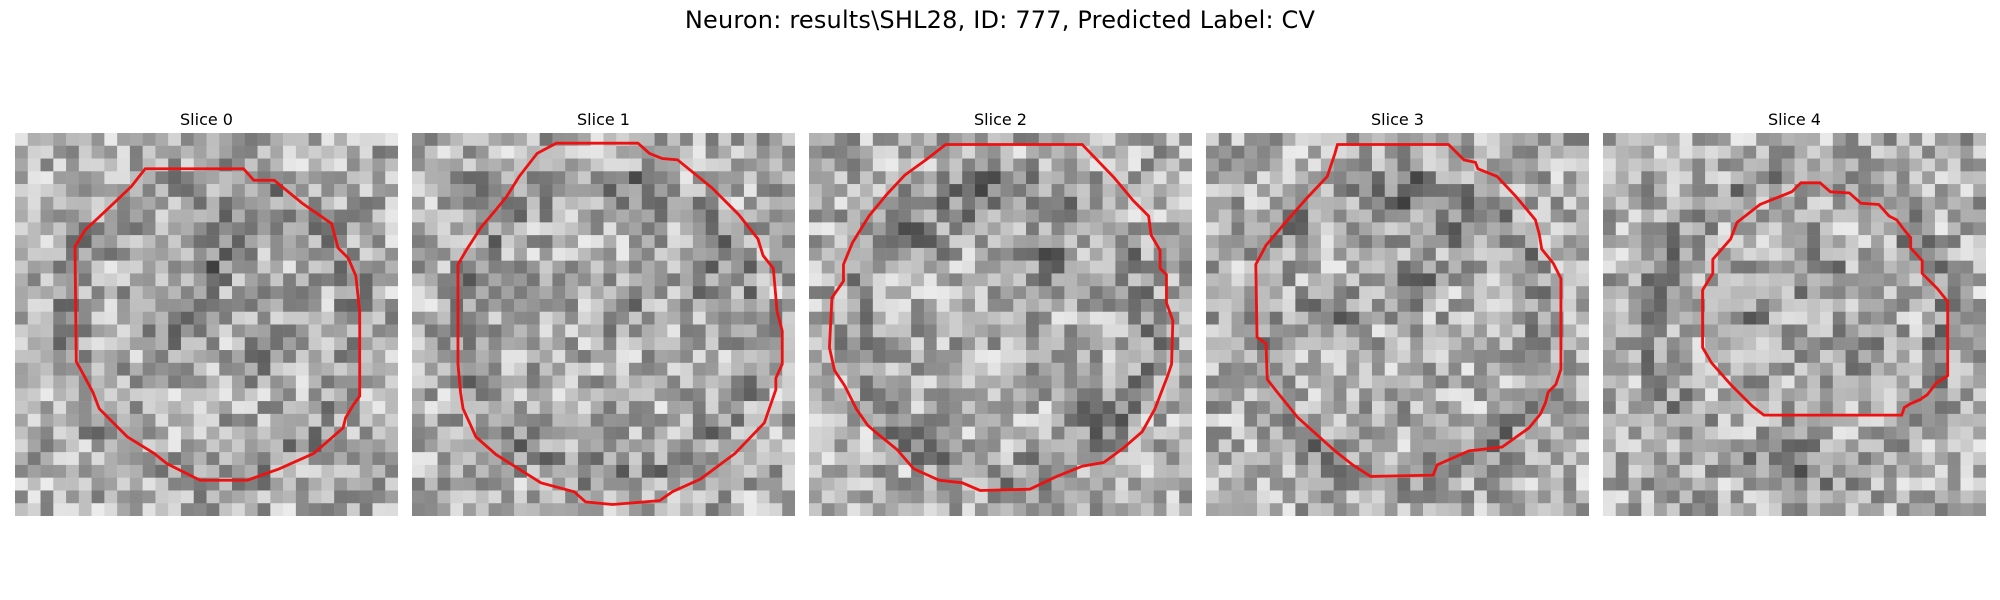  I want to click on slice-panel-4: Slice 4, so click(1794, 312).